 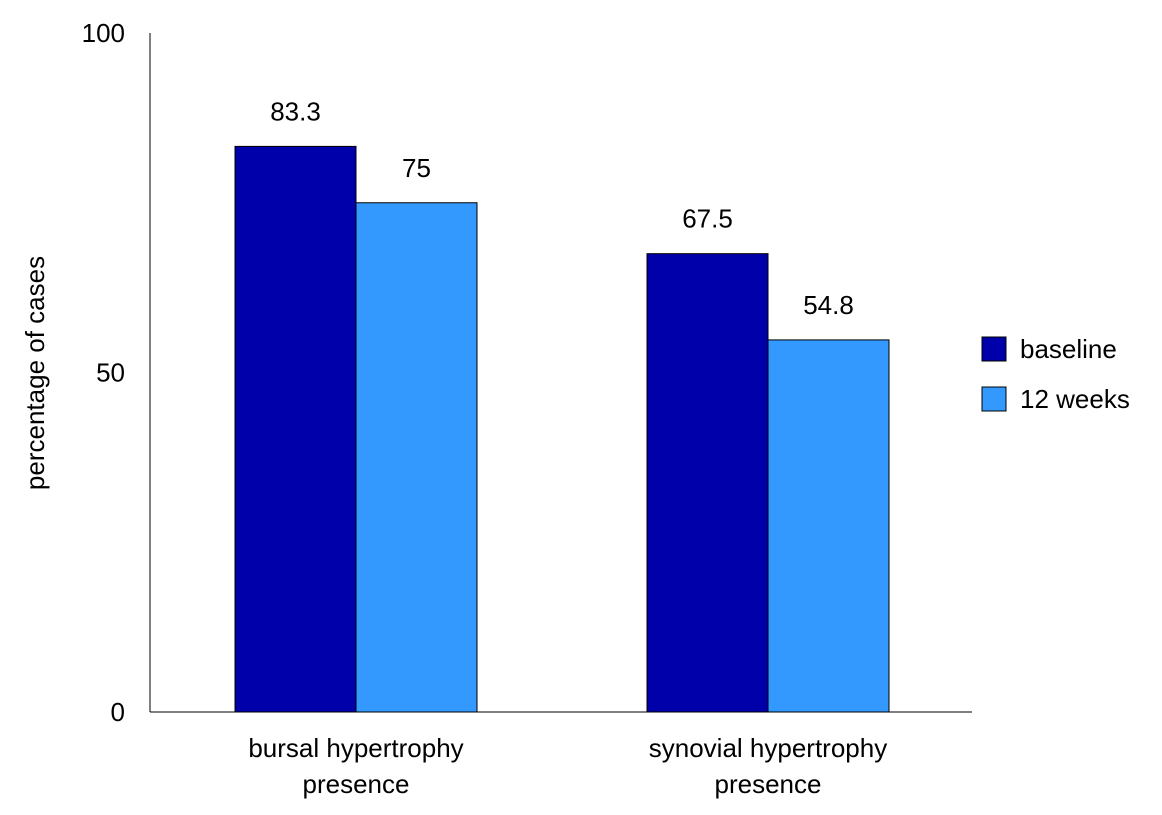 What do you see at coordinates (355, 766) in the screenshot?
I see `x-category-label: bursal hypertrophy presence` at bounding box center [355, 766].